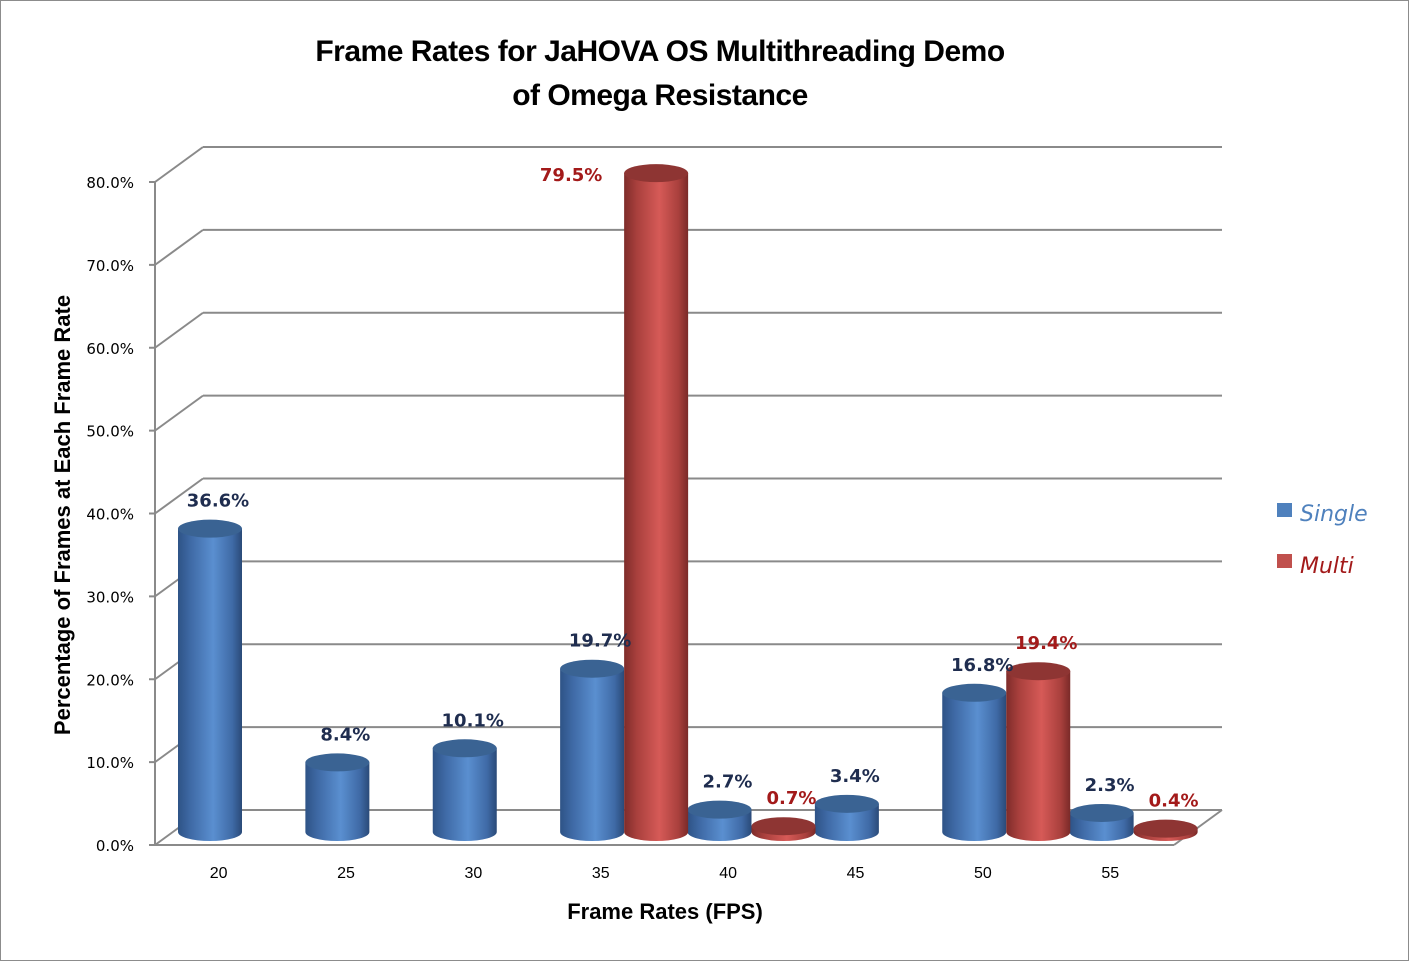  What do you see at coordinates (665, 873) in the screenshot?
I see `x-axis-ticks: 20 25 30 35 40 45 50 55` at bounding box center [665, 873].